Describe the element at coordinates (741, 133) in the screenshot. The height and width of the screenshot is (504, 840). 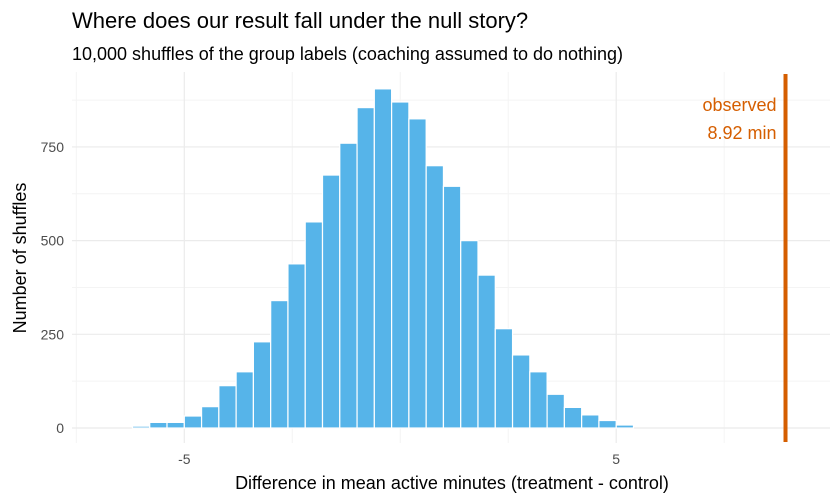
I see `observed-value-label: 8.92 min` at that location.